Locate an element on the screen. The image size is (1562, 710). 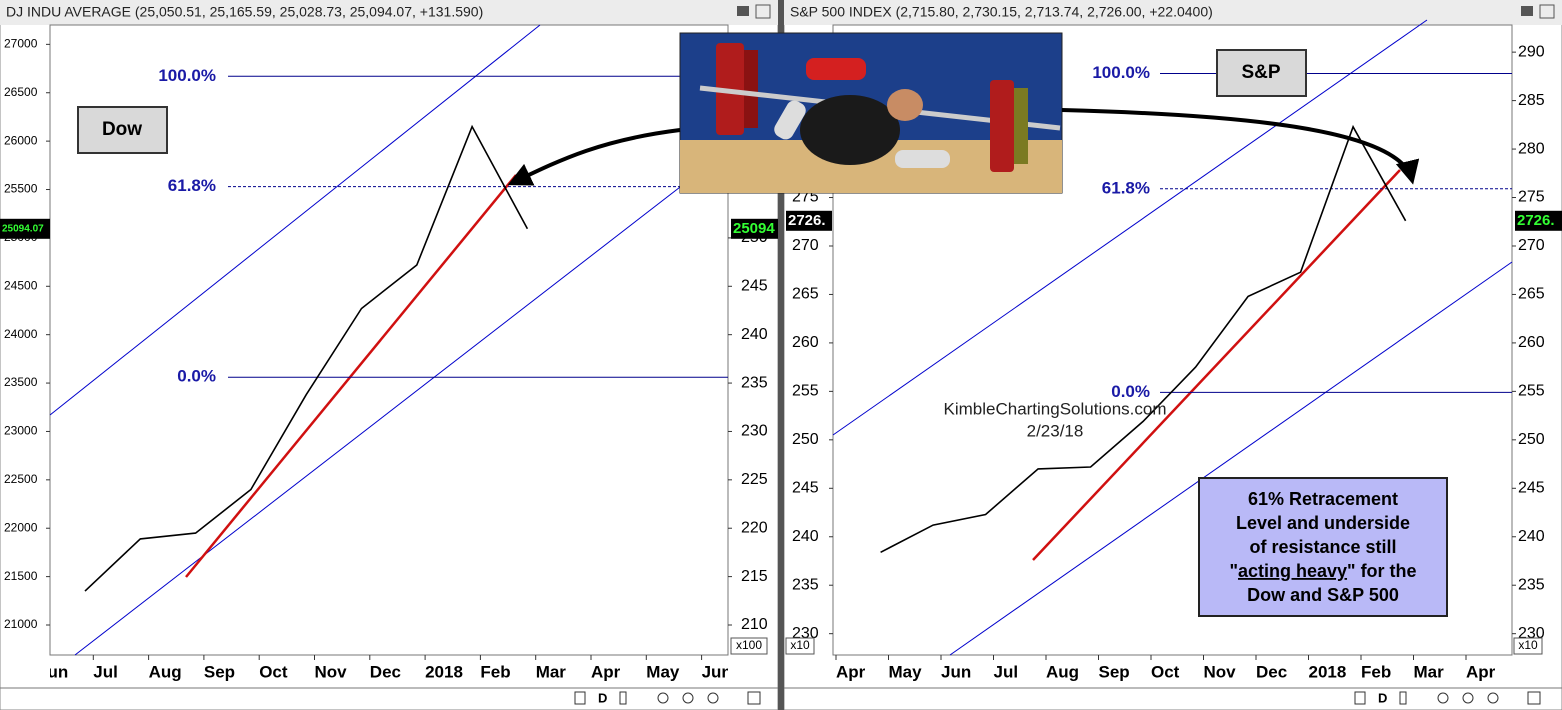
watermark: KimbleChartingSolutions.com is located at coordinates (1055, 408).